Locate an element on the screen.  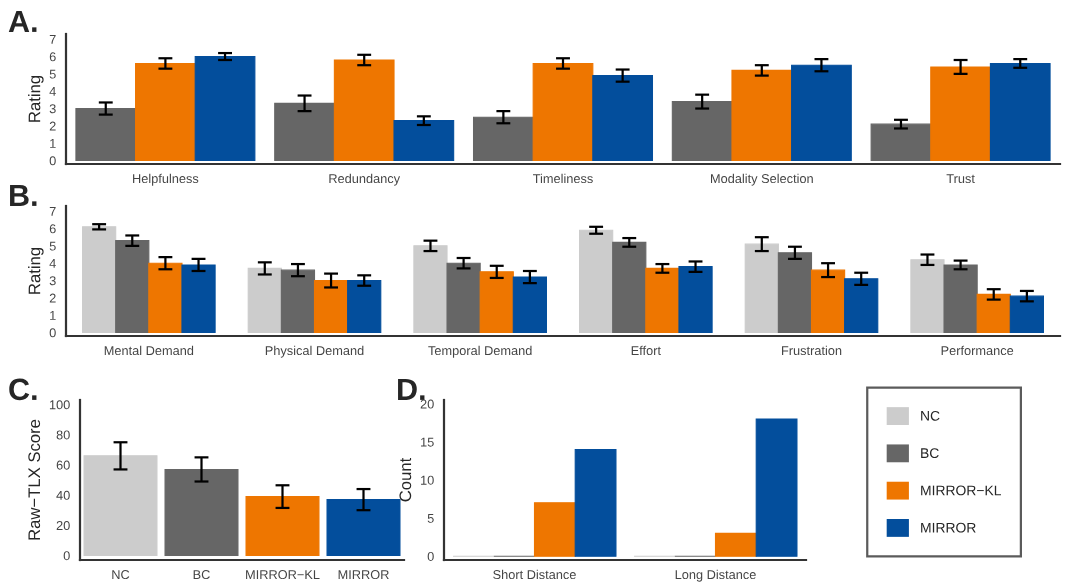
y-axis-title: Raw−TLX Score is located at coordinates (34, 479).